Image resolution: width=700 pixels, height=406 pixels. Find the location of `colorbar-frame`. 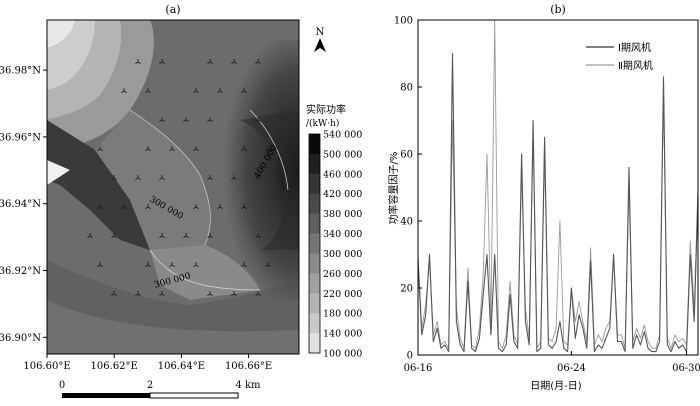

colorbar-frame is located at coordinates (314, 243).